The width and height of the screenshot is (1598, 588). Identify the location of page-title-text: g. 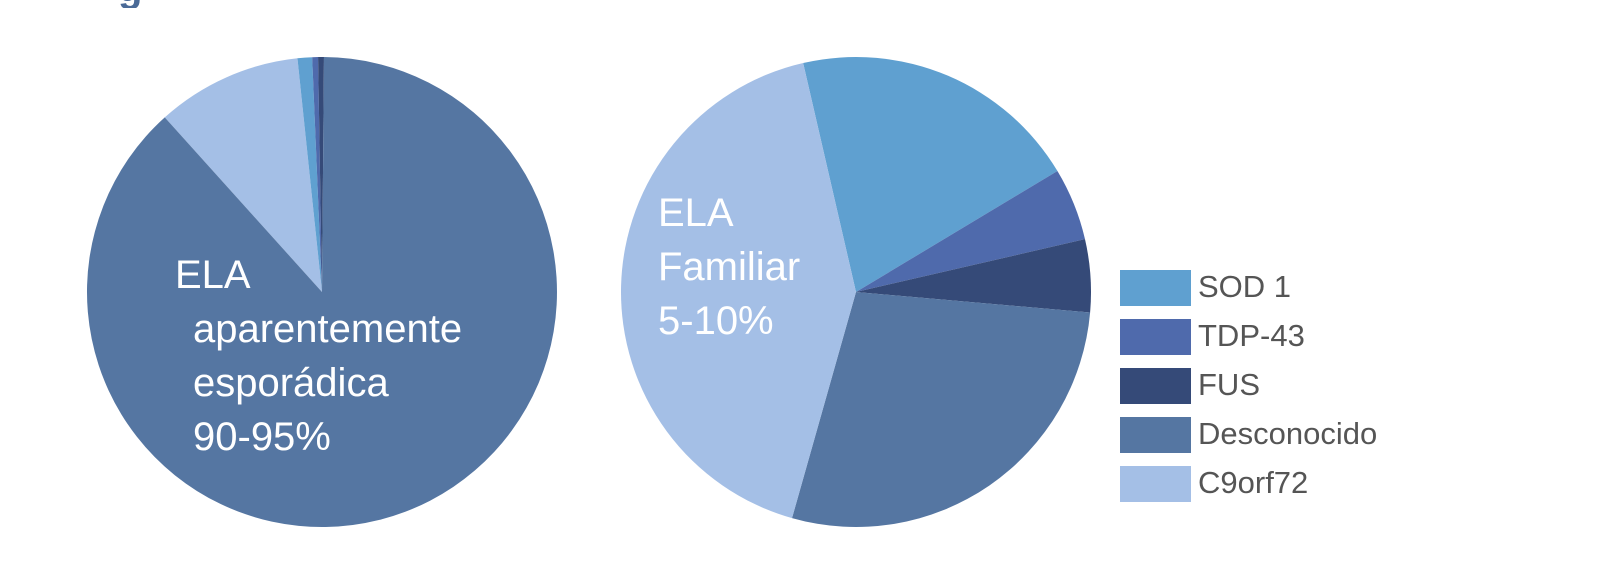
(141, 4).